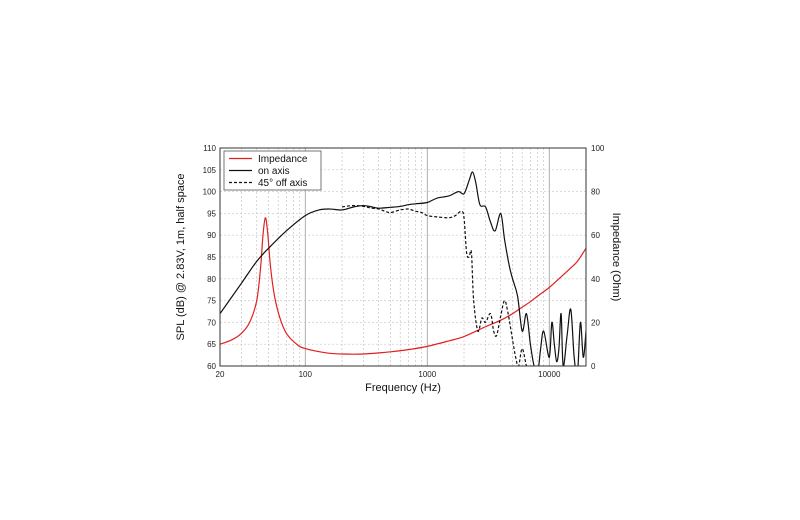 The width and height of the screenshot is (800, 520). I want to click on y2-tick-label: 0, so click(593, 366).